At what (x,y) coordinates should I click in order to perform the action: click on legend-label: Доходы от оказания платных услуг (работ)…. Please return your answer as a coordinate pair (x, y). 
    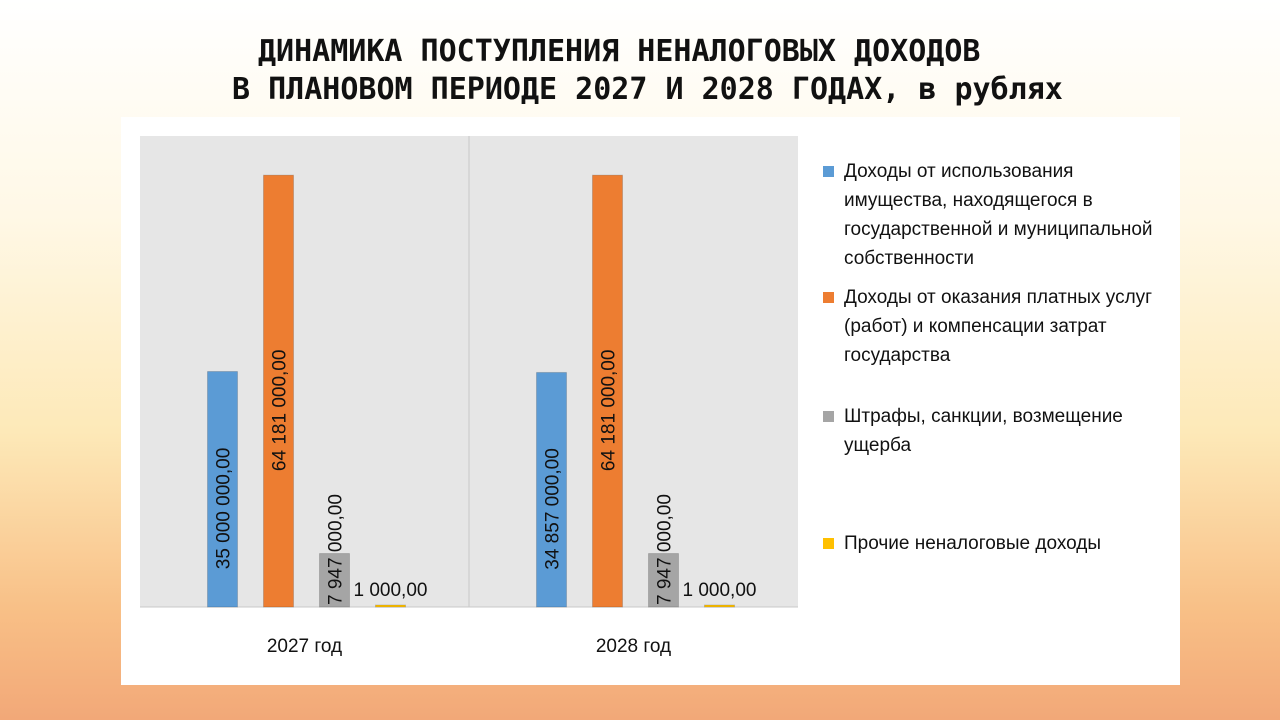
    Looking at the image, I should click on (998, 326).